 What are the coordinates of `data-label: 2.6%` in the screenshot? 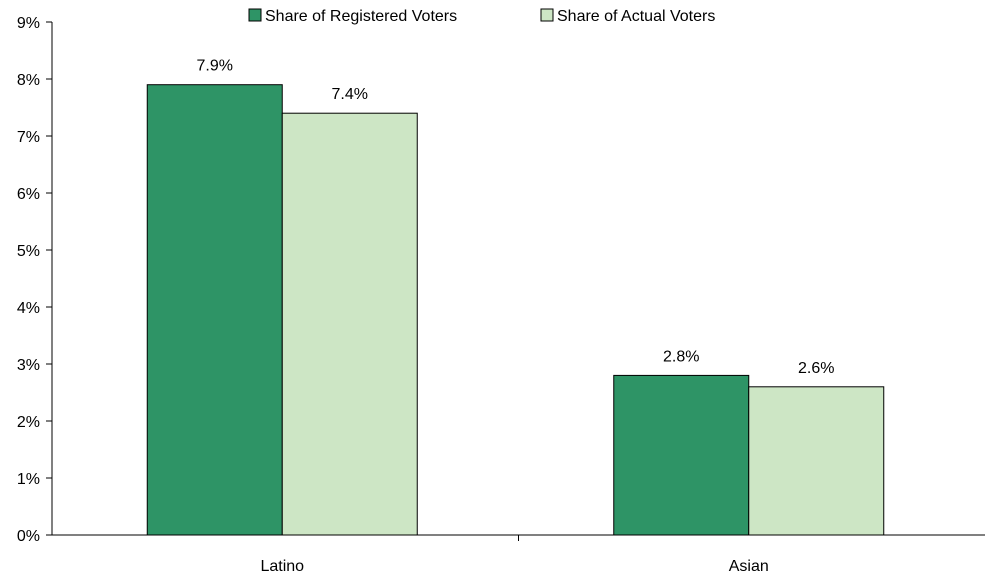 It's located at (816, 368).